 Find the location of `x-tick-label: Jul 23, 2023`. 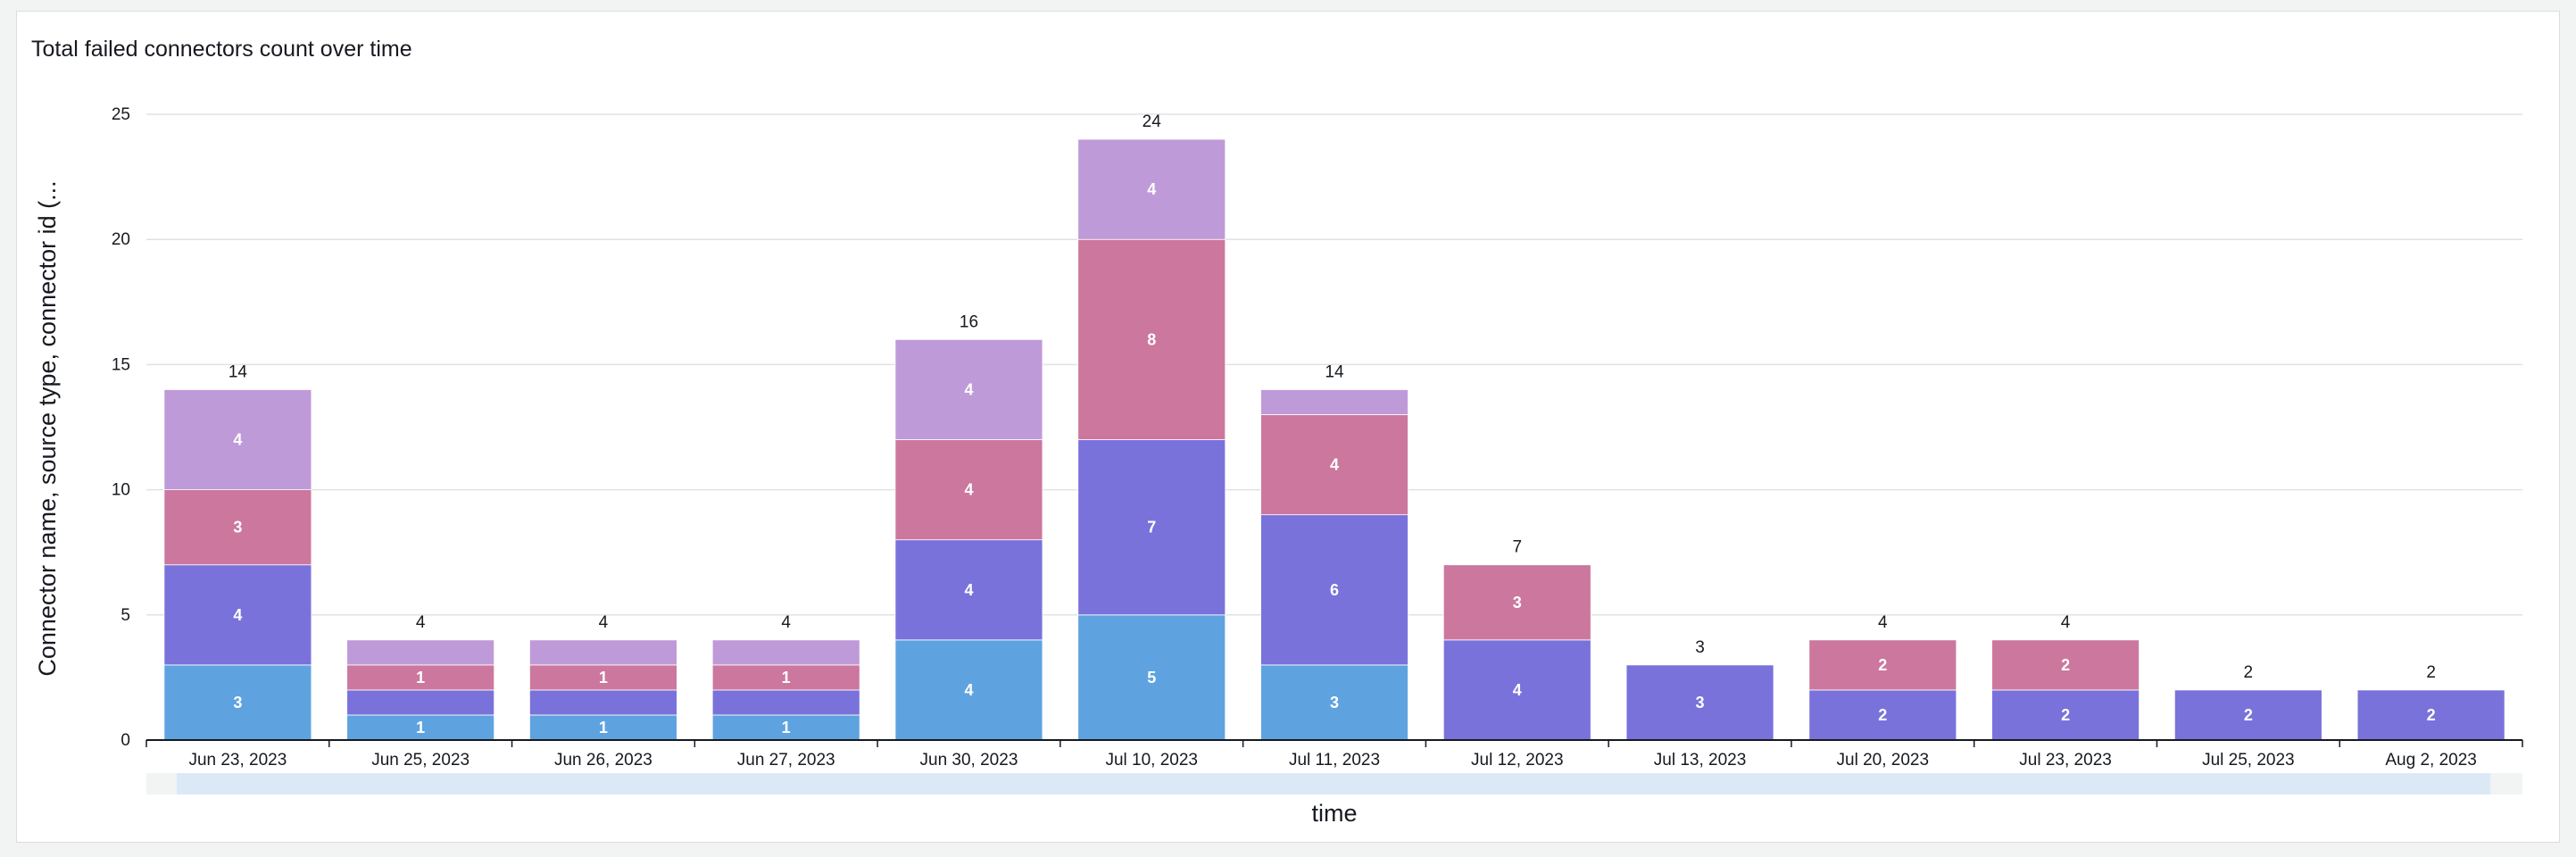

x-tick-label: Jul 23, 2023 is located at coordinates (2065, 760).